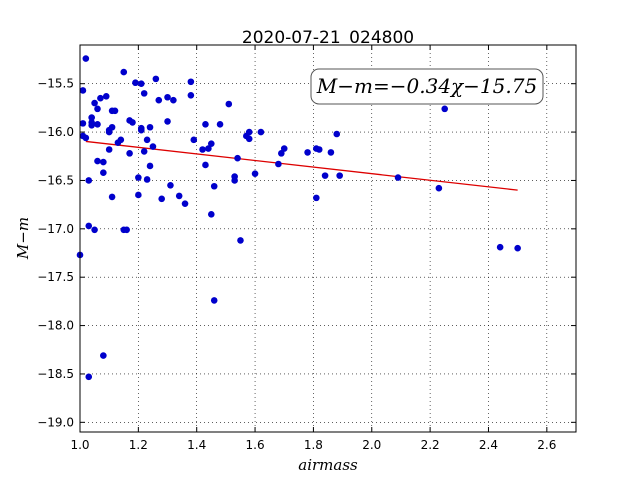 The height and width of the screenshot is (480, 640). I want to click on x-tick-label: 2.4, so click(488, 445).